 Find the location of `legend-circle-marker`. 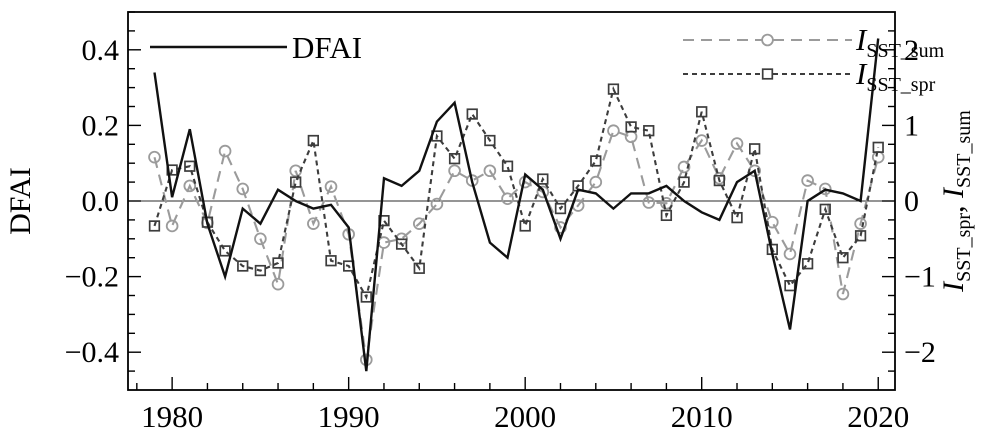

legend-circle-marker is located at coordinates (767, 40).